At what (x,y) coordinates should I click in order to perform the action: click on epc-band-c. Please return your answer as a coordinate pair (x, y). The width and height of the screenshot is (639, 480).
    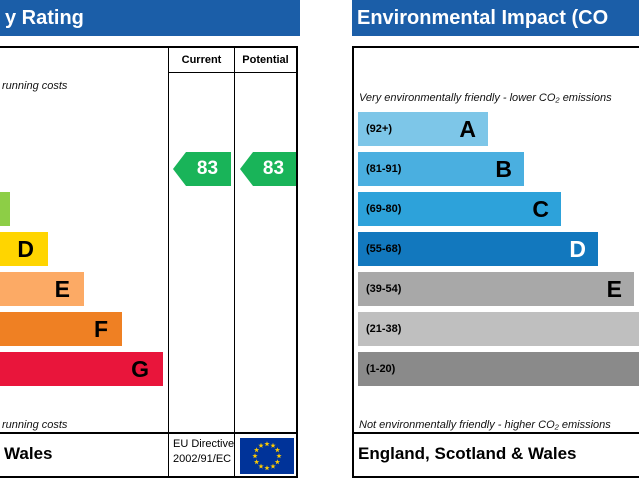
    Looking at the image, I should click on (5, 209).